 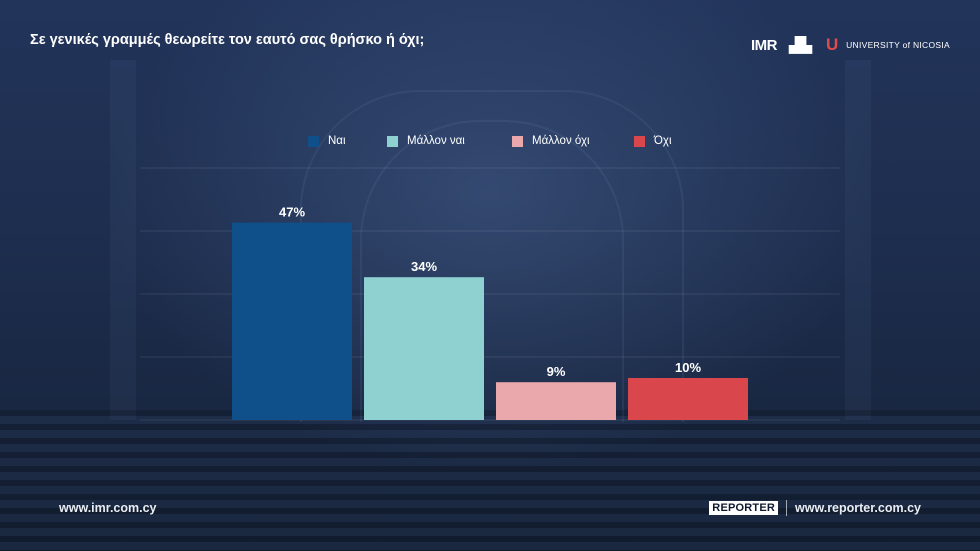 I want to click on legend-label-2: Μάλλον ναι, so click(x=436, y=141).